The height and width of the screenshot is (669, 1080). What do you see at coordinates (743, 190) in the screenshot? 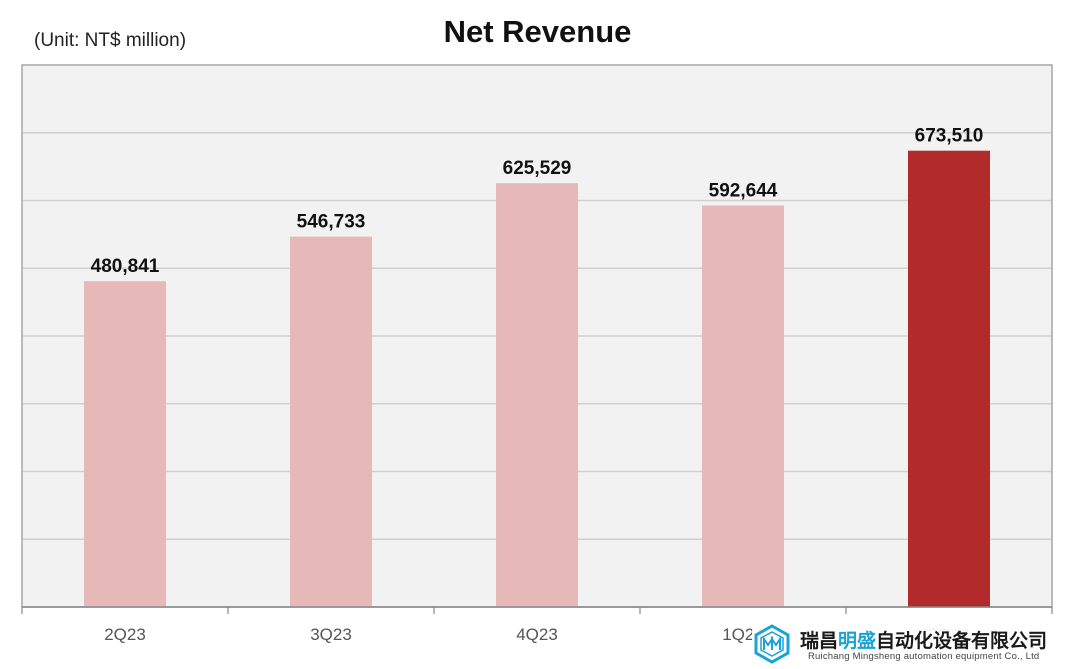
I see `data-label: 592,644` at bounding box center [743, 190].